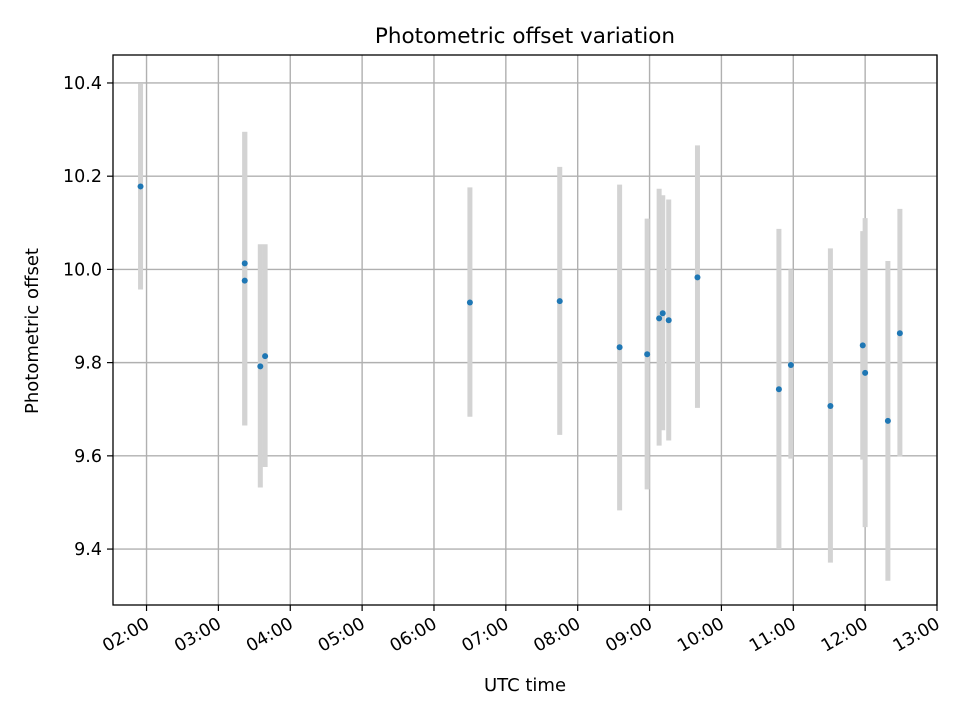 This screenshot has height=720, width=960. What do you see at coordinates (32, 331) in the screenshot?
I see `y-axis-label: Photometric offset` at bounding box center [32, 331].